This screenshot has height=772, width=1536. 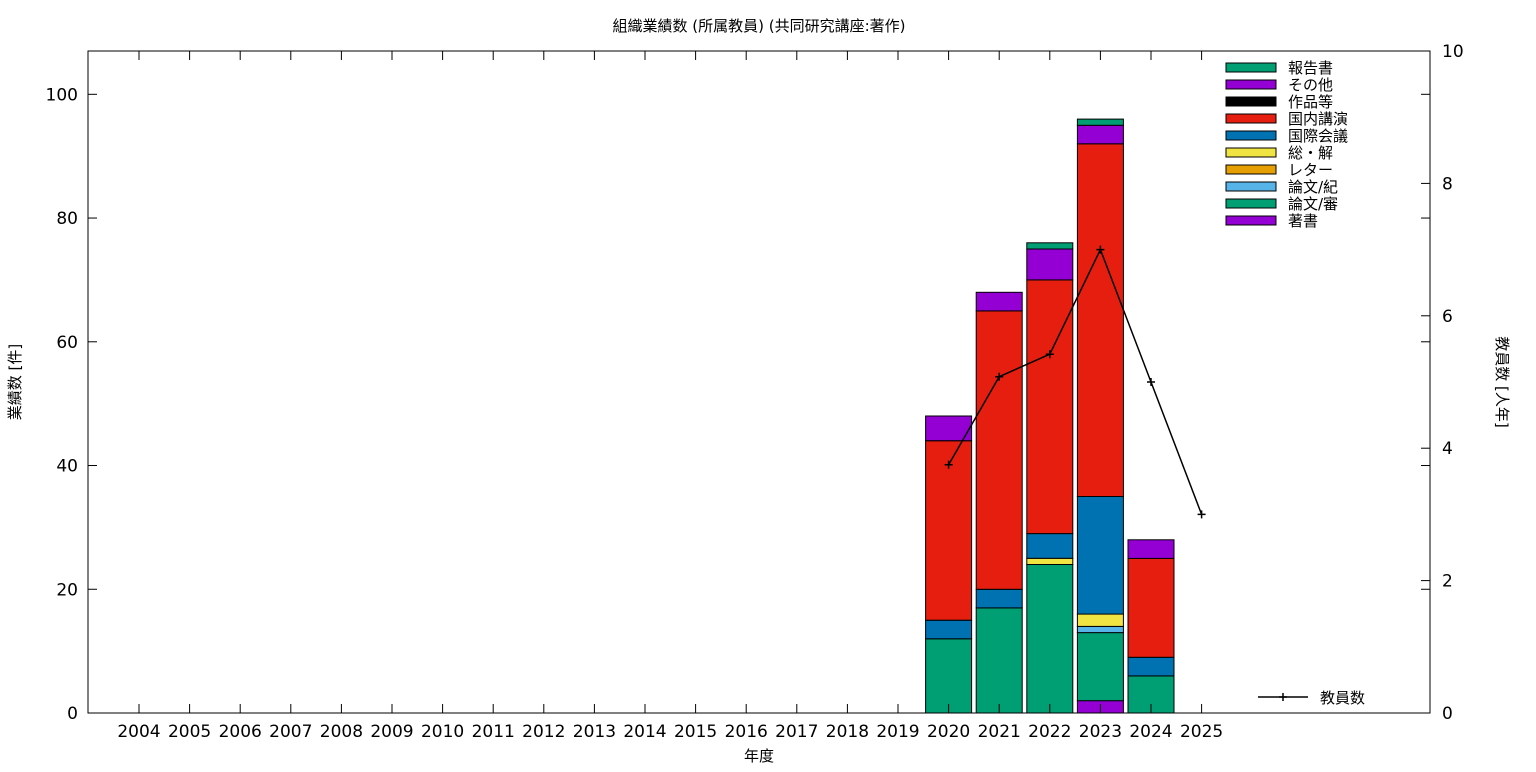 I want to click on x-tick-label: 2012, so click(x=543, y=732).